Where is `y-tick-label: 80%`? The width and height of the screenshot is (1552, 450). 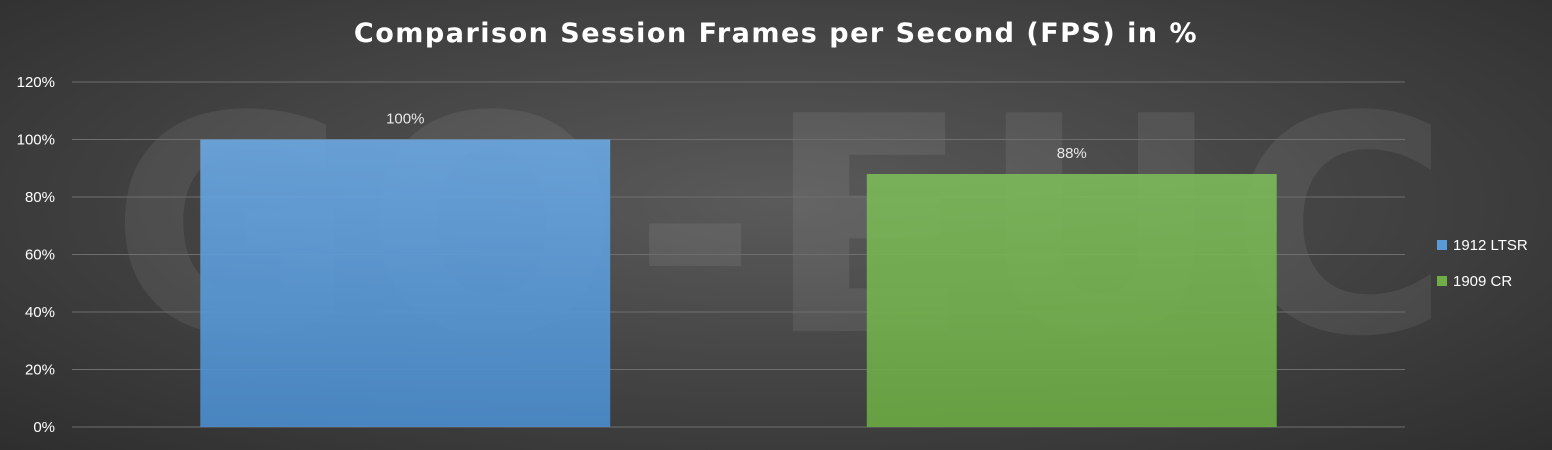 y-tick-label: 80% is located at coordinates (40, 197).